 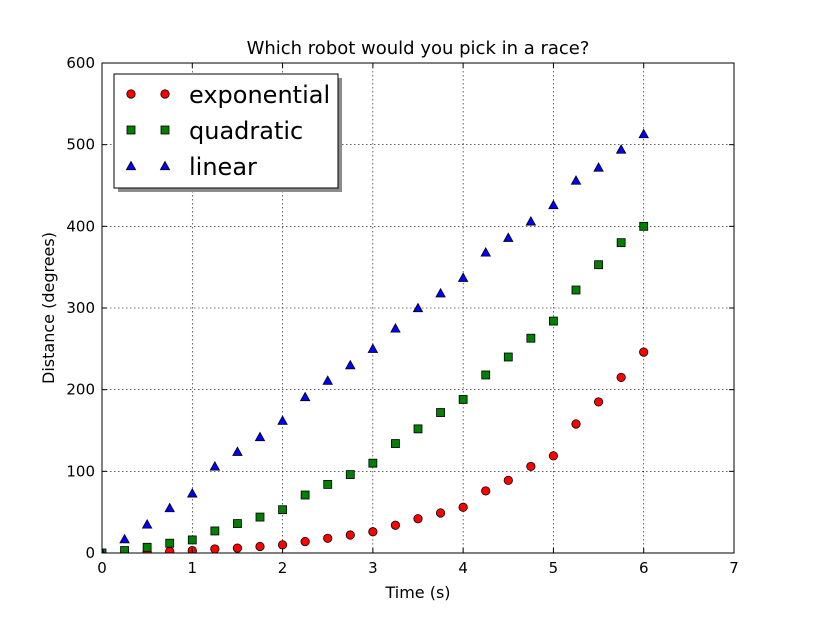 I want to click on legend-label-quadratic: quadratic, so click(x=246, y=131).